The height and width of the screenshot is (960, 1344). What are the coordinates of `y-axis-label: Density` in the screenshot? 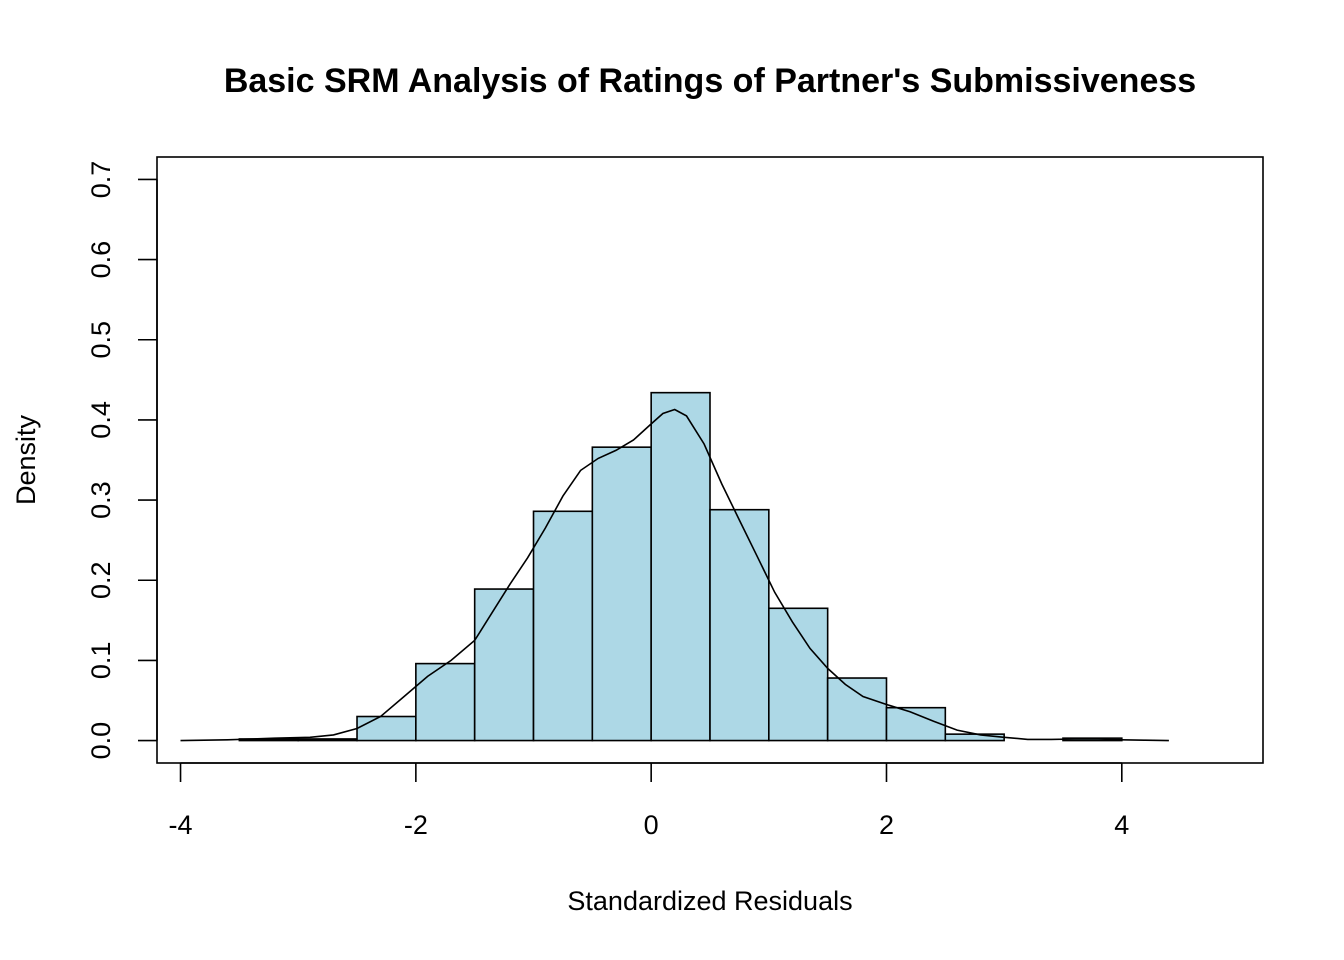 It's located at (26, 459).